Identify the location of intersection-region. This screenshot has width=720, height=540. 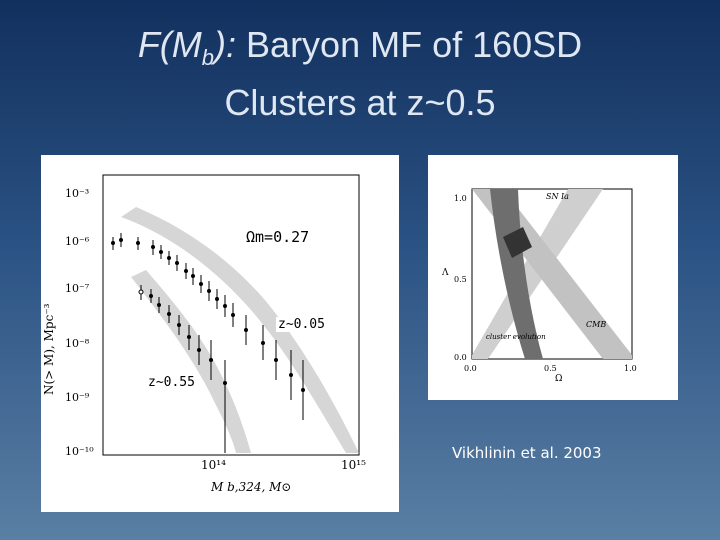
(517, 242).